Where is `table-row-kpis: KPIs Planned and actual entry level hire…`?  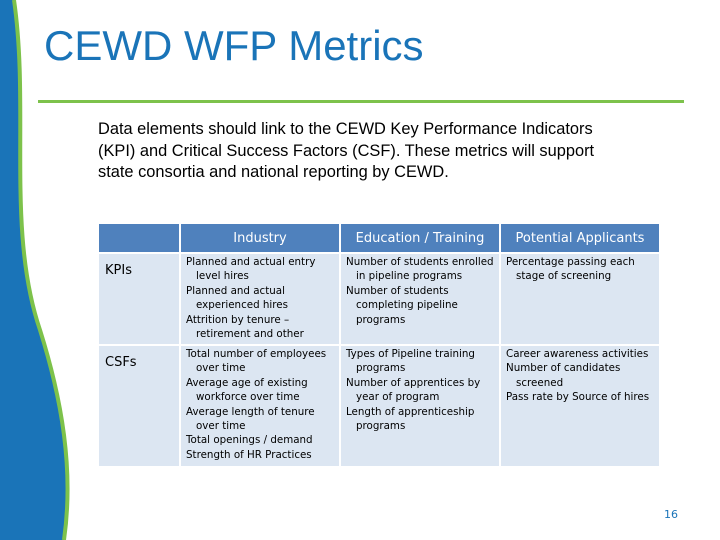 table-row-kpis: KPIs Planned and actual entry level hire… is located at coordinates (379, 299).